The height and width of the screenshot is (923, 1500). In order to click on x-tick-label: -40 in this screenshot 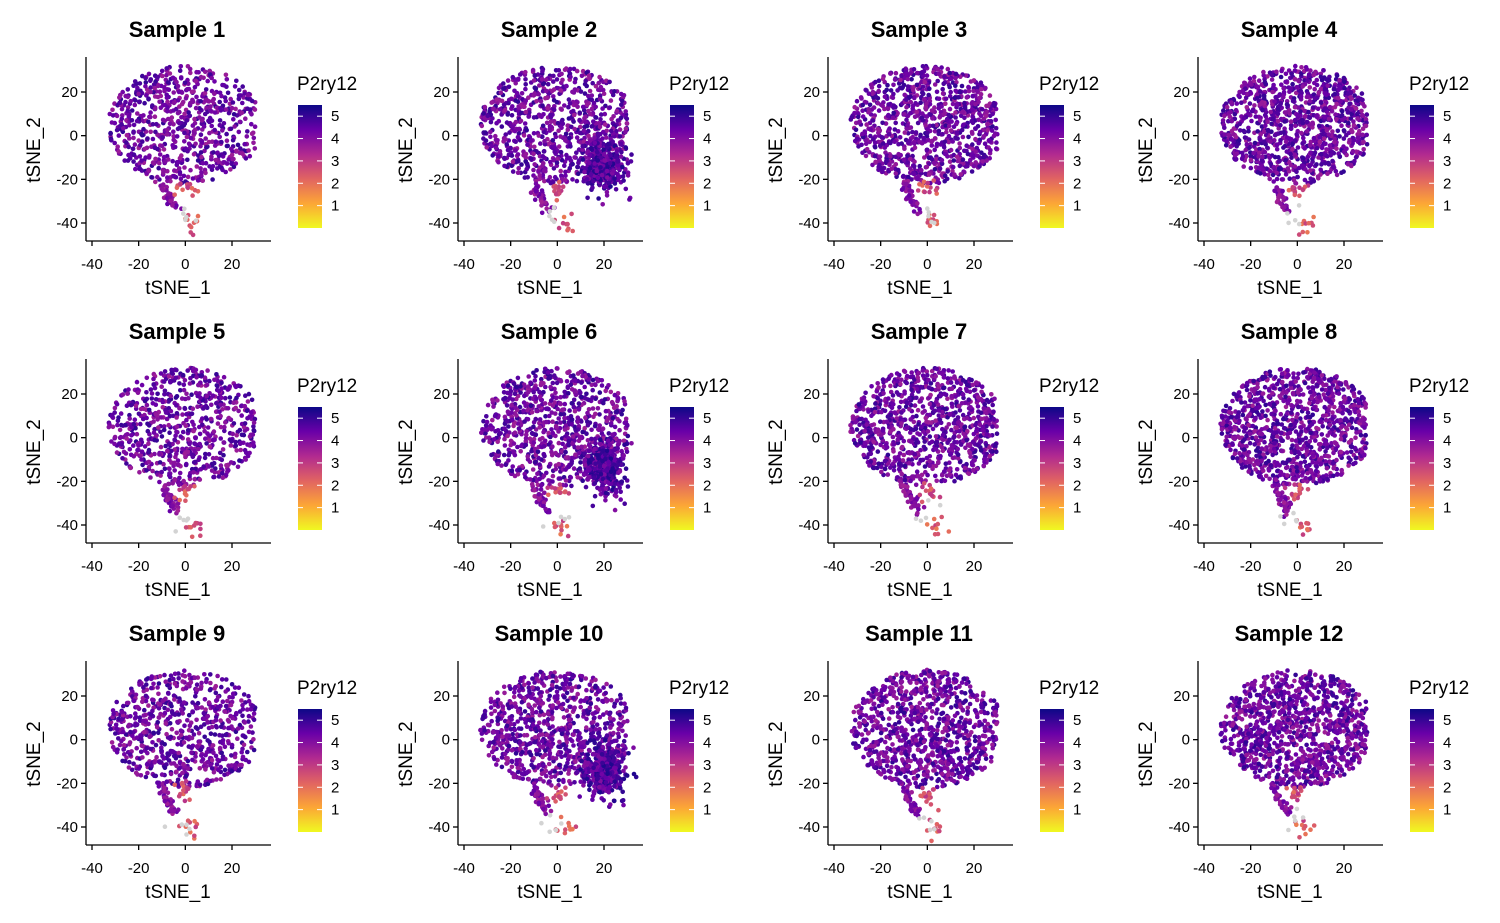, I will do `click(464, 264)`.